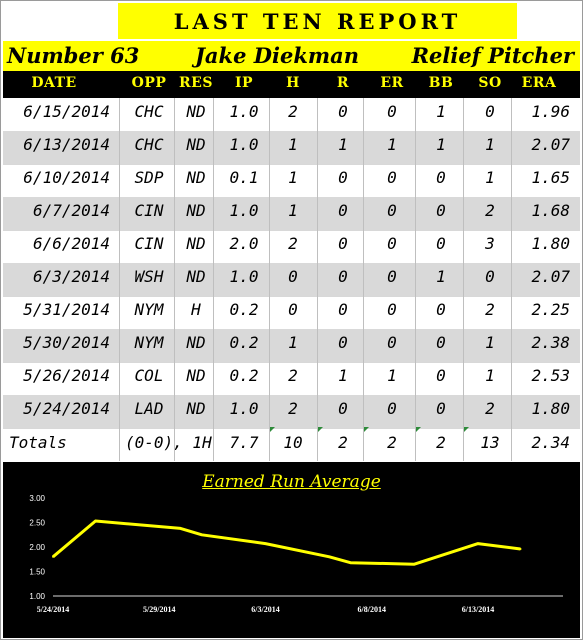  What do you see at coordinates (441, 276) in the screenshot?
I see `cell-bb: 1` at bounding box center [441, 276].